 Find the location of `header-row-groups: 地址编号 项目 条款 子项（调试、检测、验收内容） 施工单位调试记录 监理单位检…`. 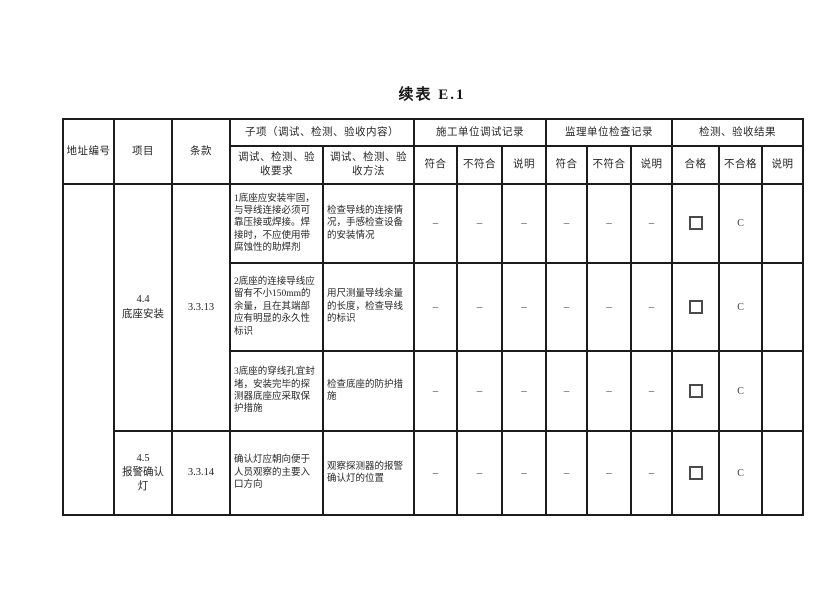

header-row-groups: 地址编号 项目 条款 子项（调试、检测、验收内容） 施工单位调试记录 监理单位检… is located at coordinates (433, 151).